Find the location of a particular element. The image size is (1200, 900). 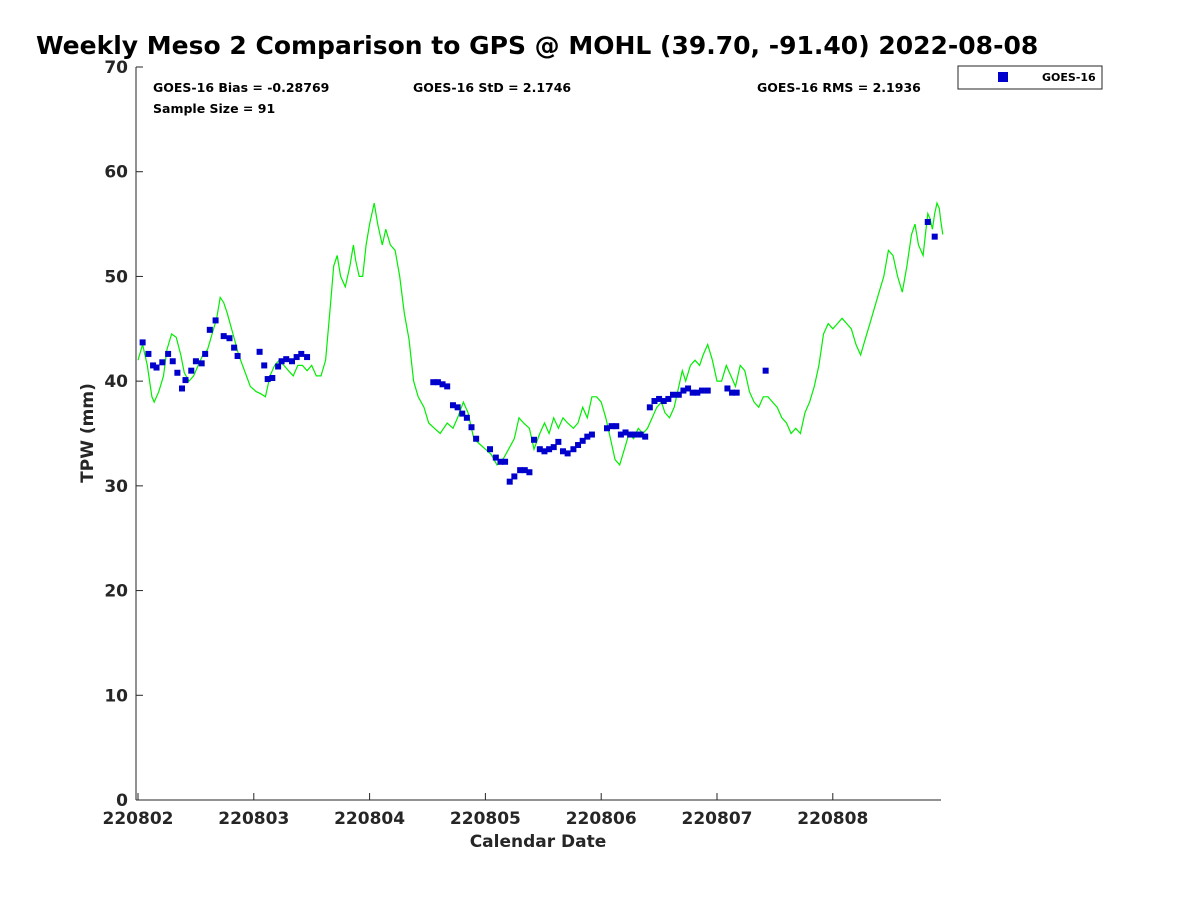

x-tick-label: 220804 is located at coordinates (369, 819).